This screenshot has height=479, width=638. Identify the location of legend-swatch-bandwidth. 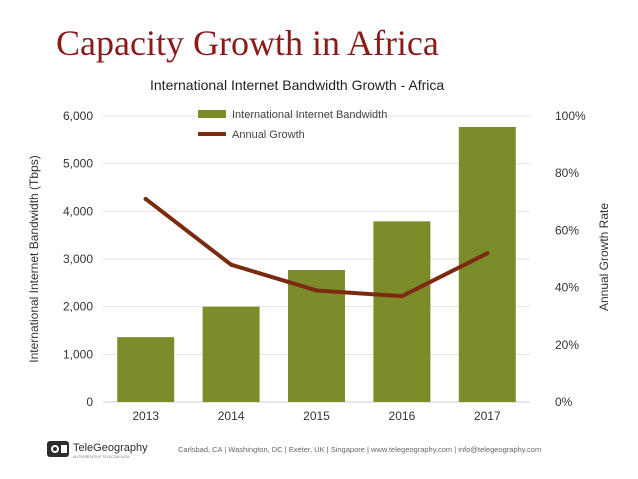
(212, 114).